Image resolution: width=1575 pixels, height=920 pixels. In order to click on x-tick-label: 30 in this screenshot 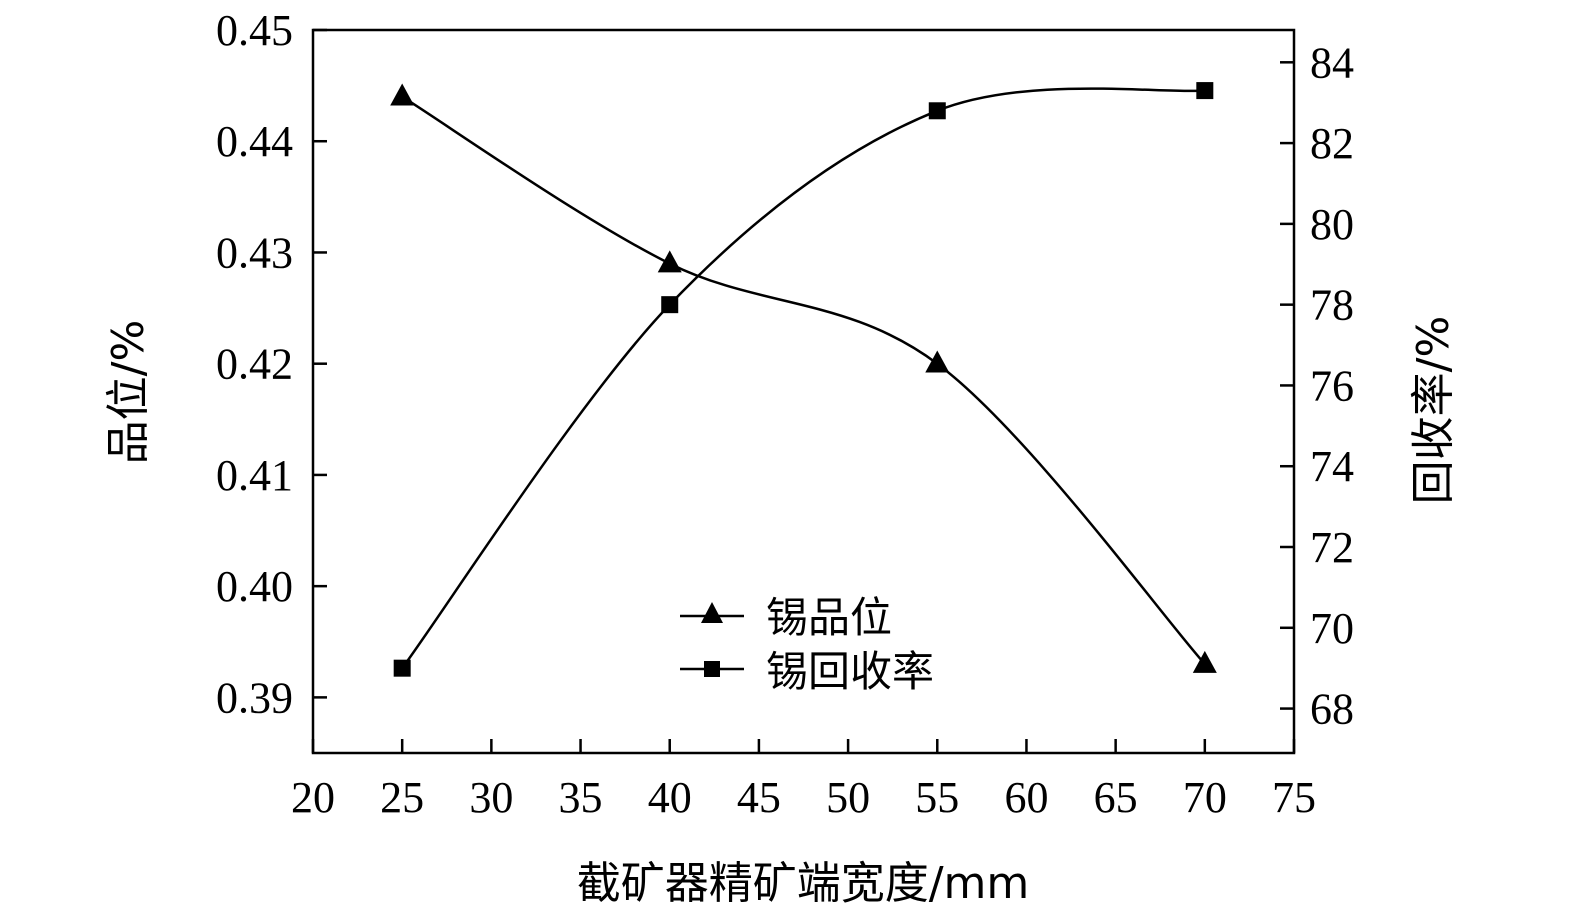, I will do `click(491, 797)`.